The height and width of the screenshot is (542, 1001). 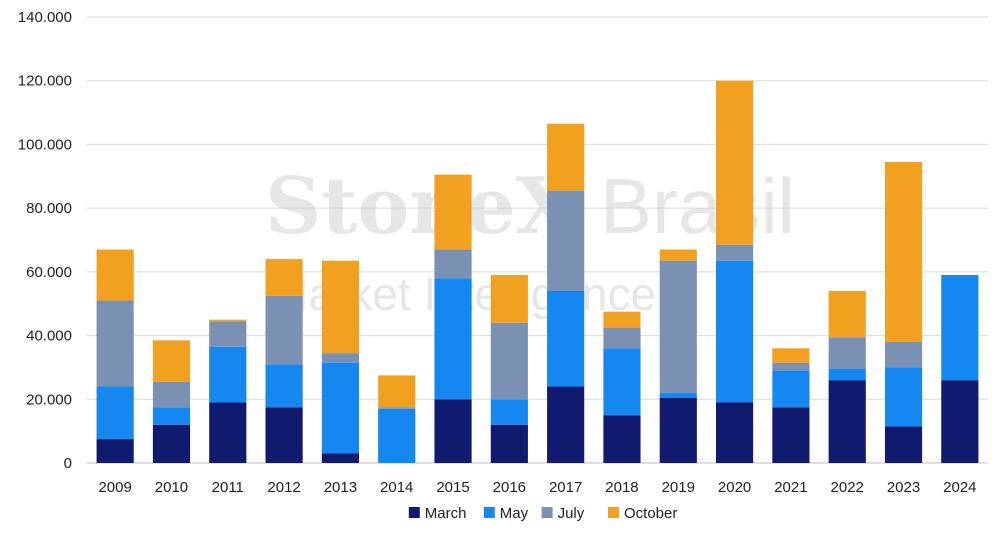 I want to click on legend: March May July October, so click(x=542, y=513).